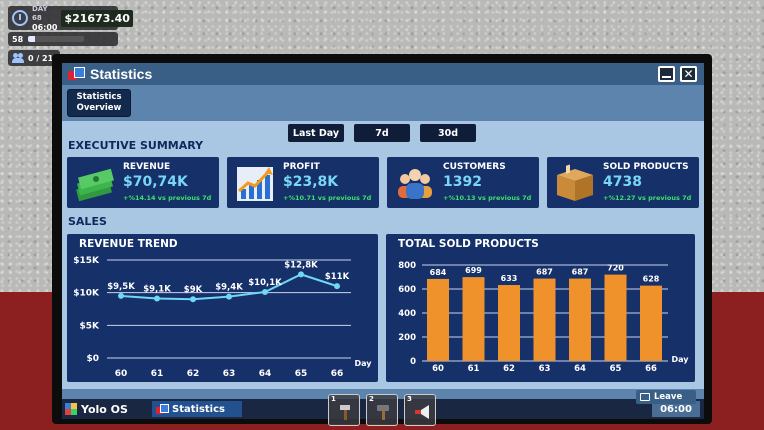 This screenshot has height=430, width=764. Describe the element at coordinates (265, 374) in the screenshot. I see `revenue-x-tick: 64` at that location.